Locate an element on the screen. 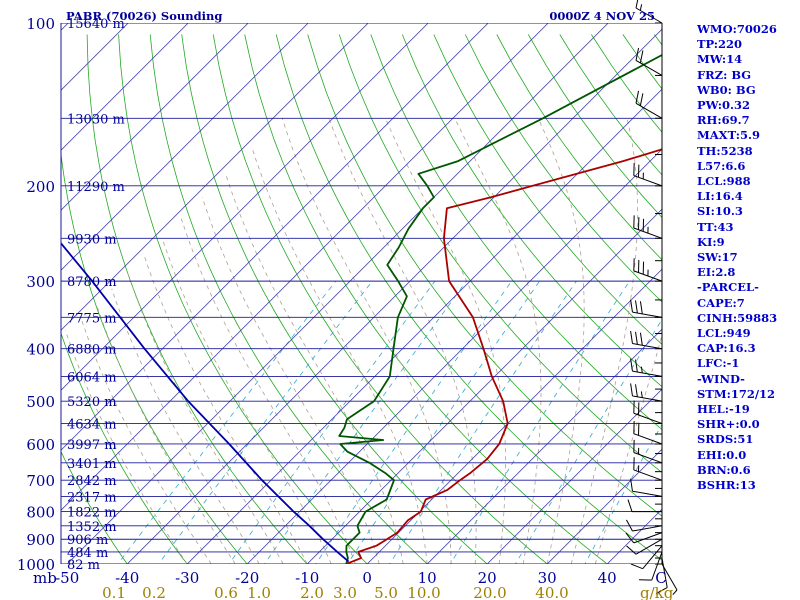 The width and height of the screenshot is (800, 600). index-line: SHR+:0.0 is located at coordinates (728, 424).